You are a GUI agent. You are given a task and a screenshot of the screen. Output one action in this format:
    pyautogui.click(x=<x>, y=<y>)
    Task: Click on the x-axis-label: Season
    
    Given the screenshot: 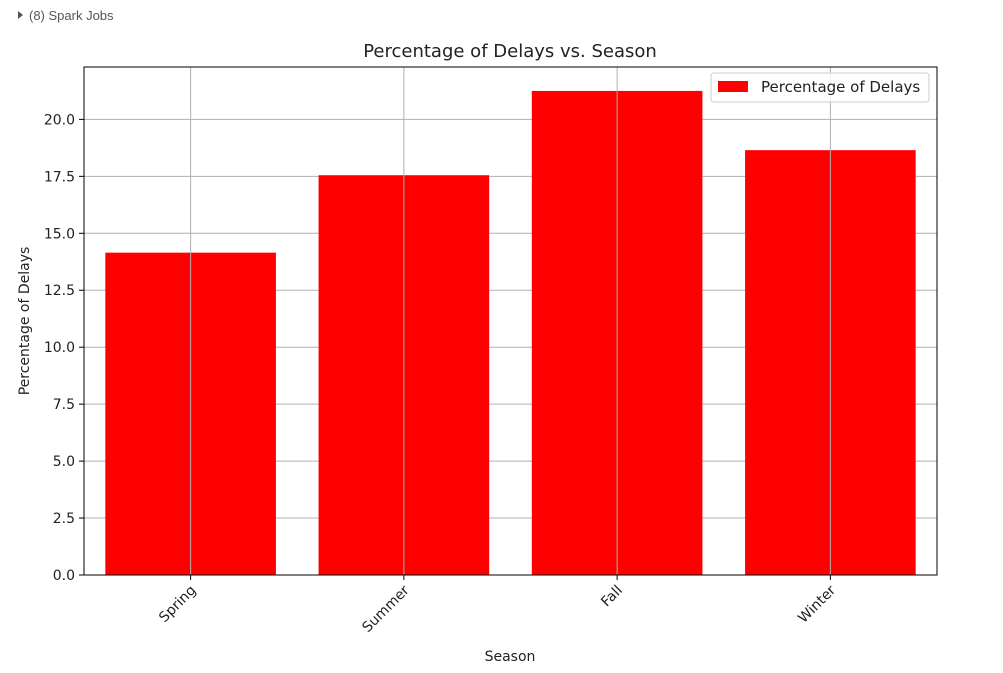 What is the action you would take?
    pyautogui.click(x=510, y=657)
    